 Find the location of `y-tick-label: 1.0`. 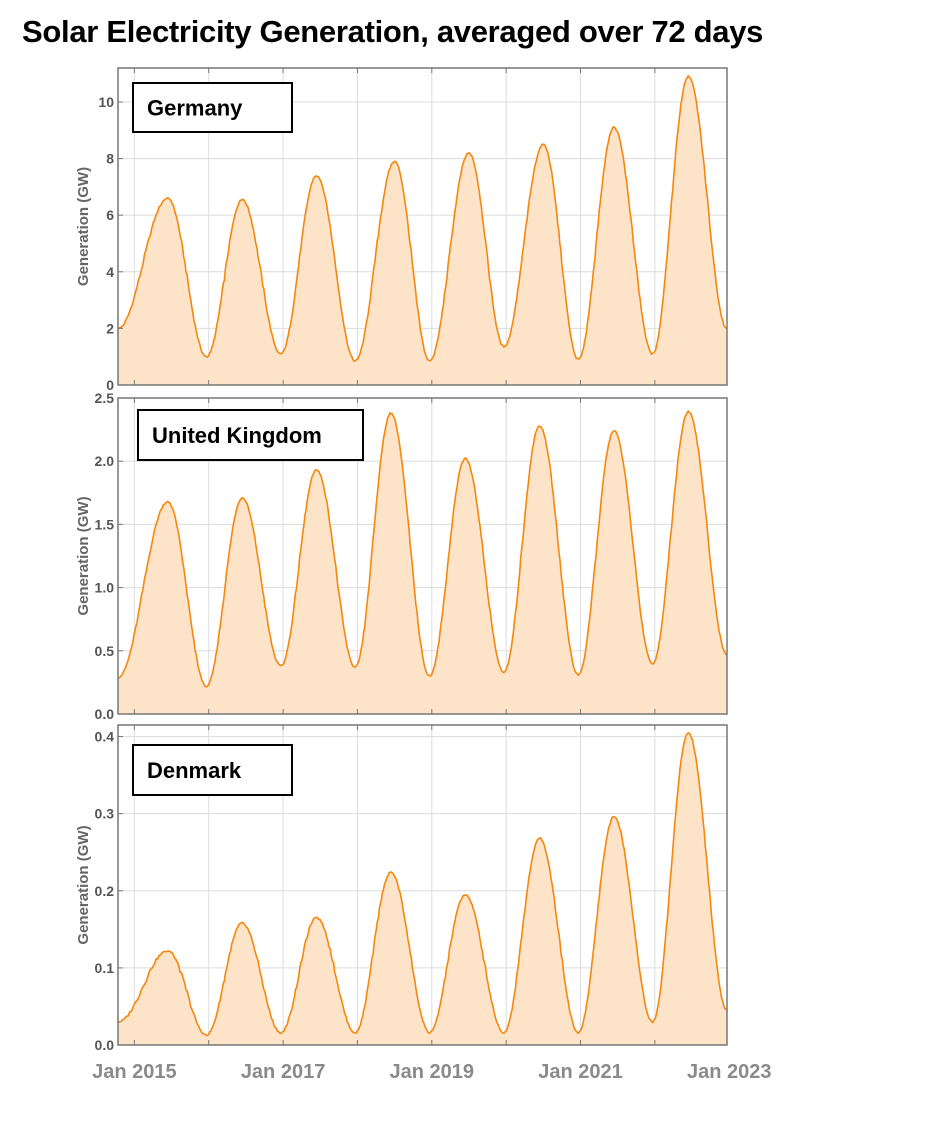

y-tick-label: 1.0 is located at coordinates (105, 588).